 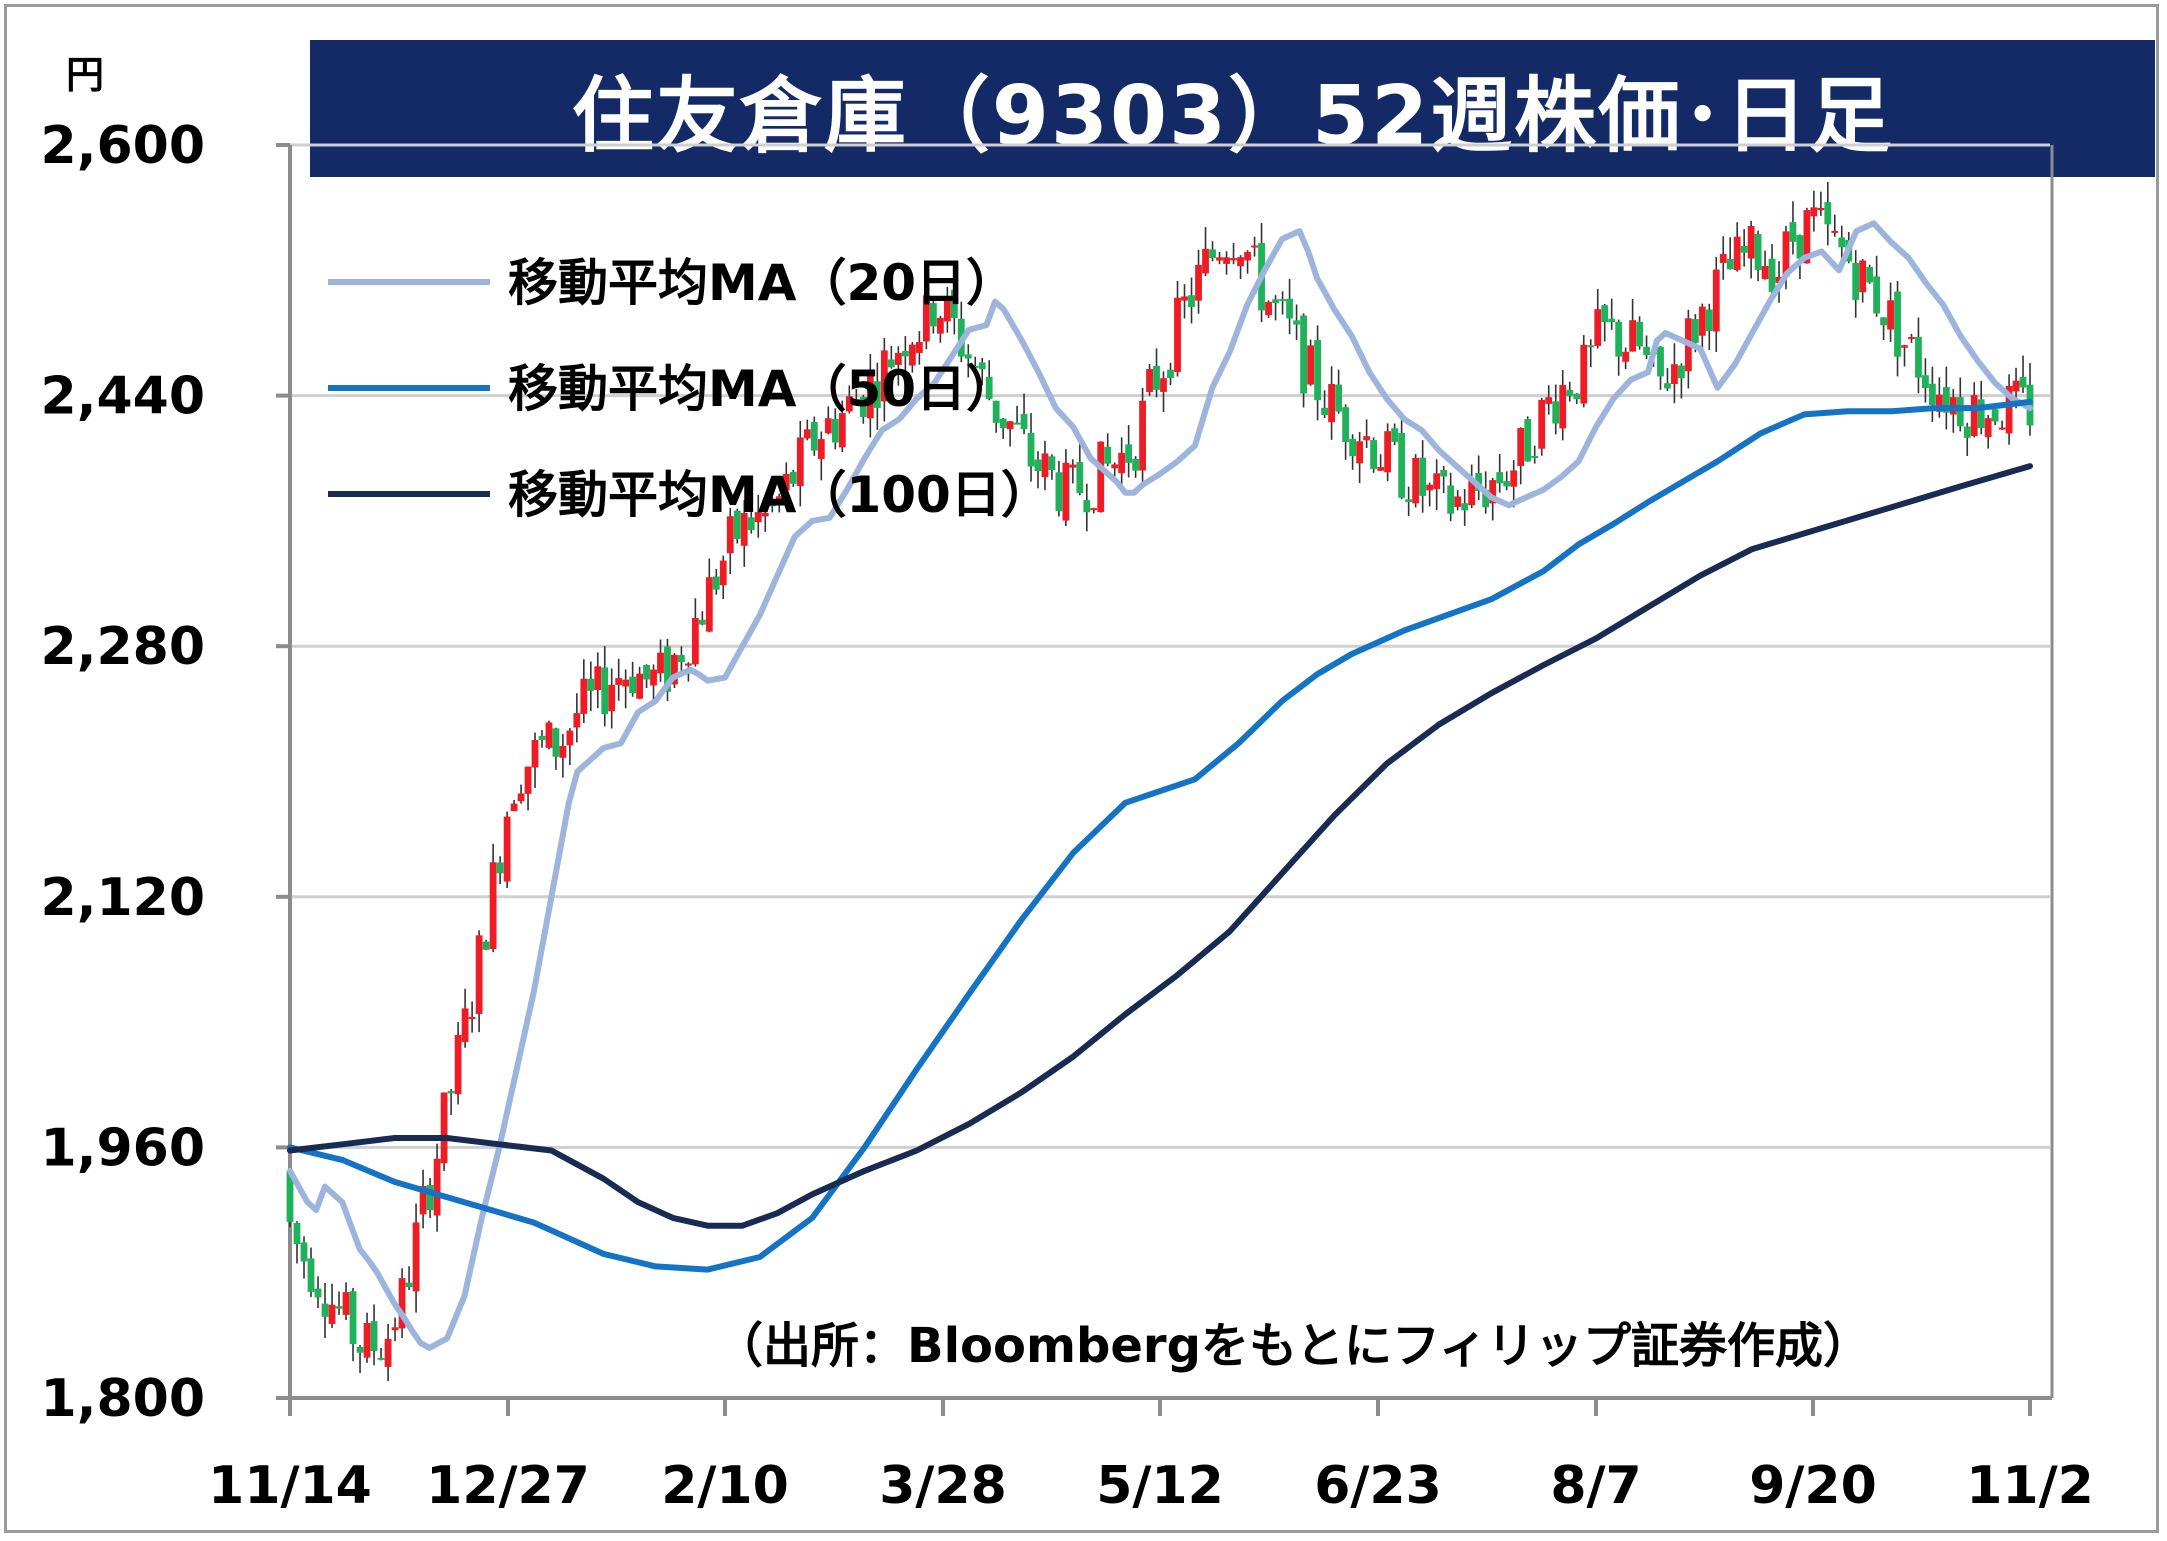 What do you see at coordinates (779, 495) in the screenshot?
I see `legend-label-ma100: 移動平均MA（100日）` at bounding box center [779, 495].